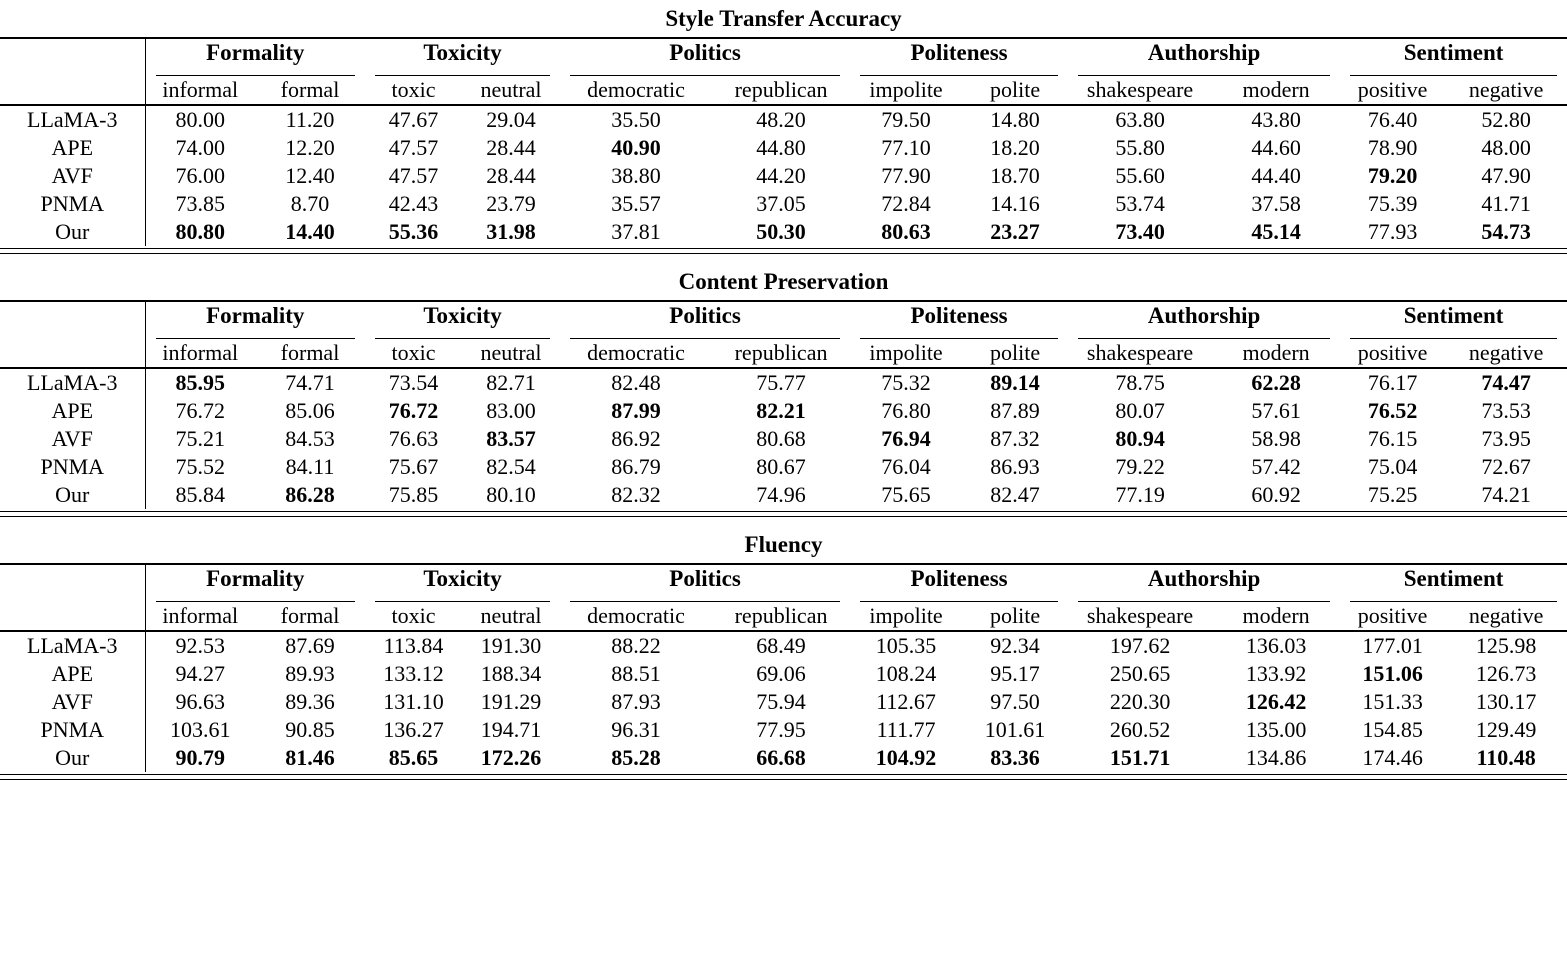 The height and width of the screenshot is (956, 1567). Describe the element at coordinates (1506, 757) in the screenshot. I see `value-cell: 110.48` at that location.